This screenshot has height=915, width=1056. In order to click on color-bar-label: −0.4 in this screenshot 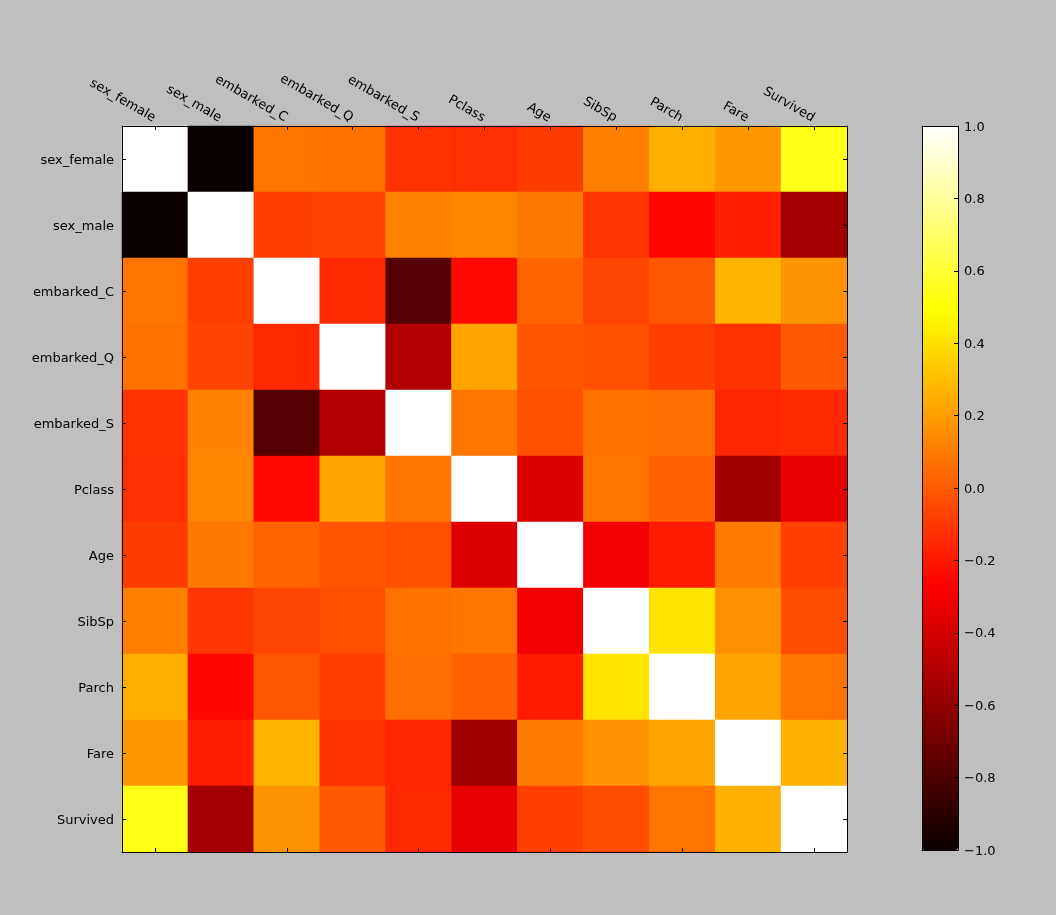, I will do `click(980, 633)`.